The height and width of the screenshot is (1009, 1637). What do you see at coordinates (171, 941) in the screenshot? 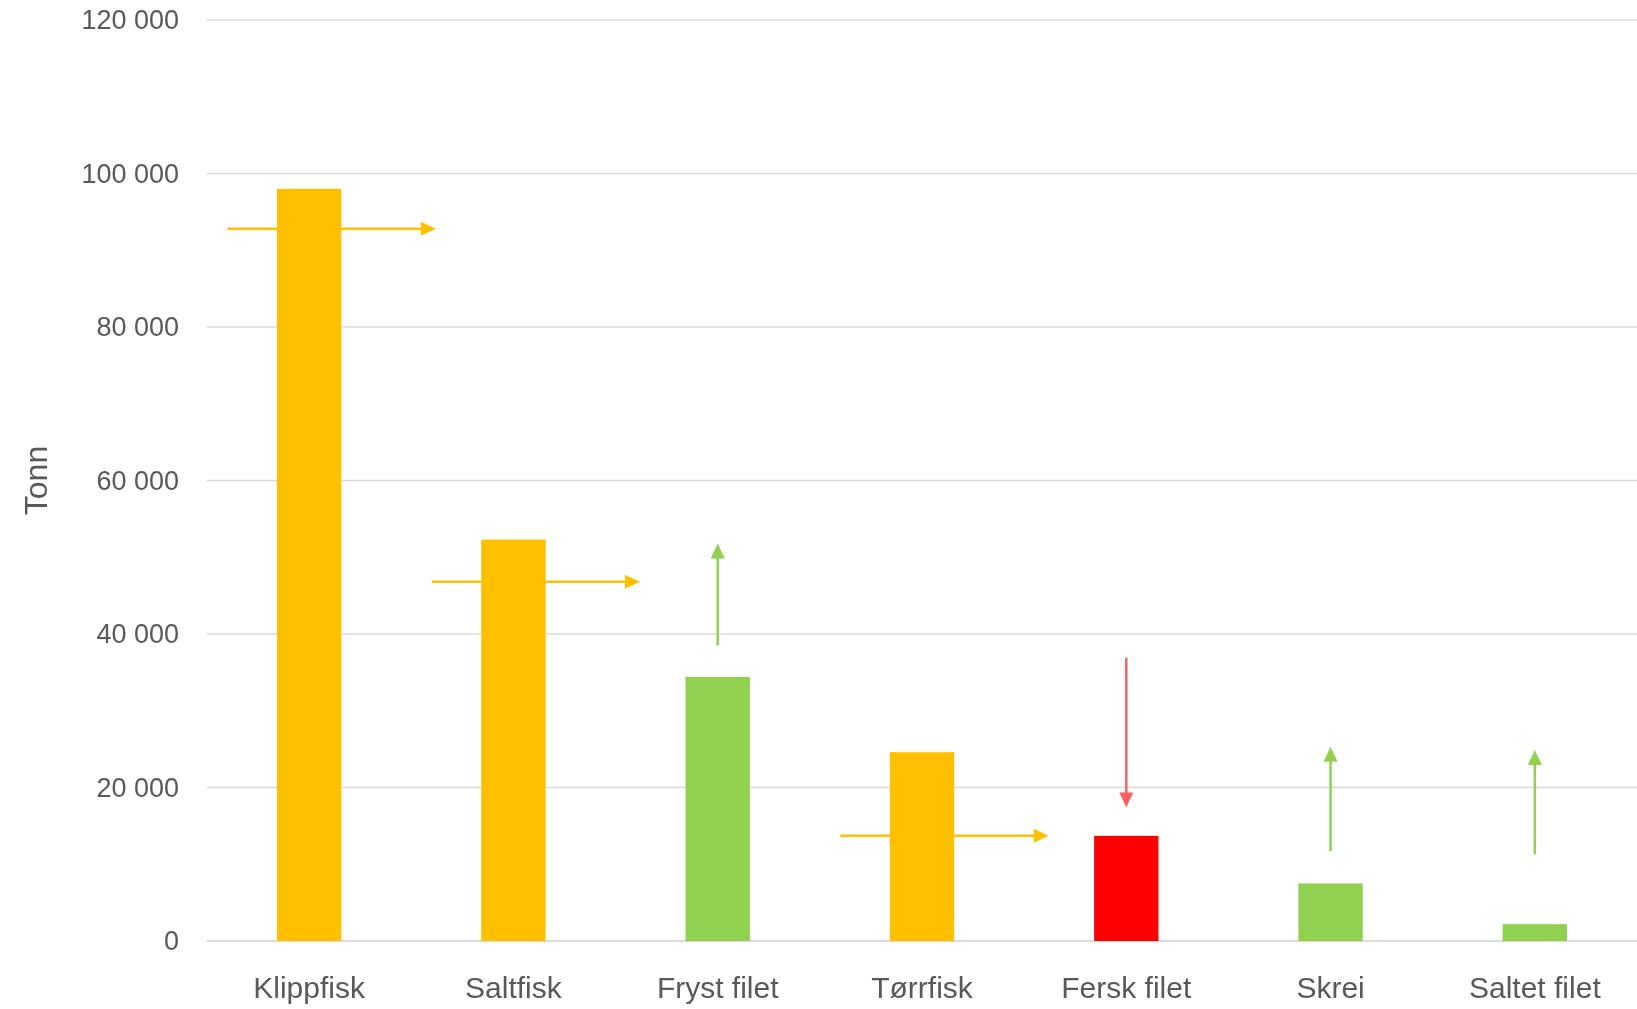
I see `y-tick-label: 0` at bounding box center [171, 941].